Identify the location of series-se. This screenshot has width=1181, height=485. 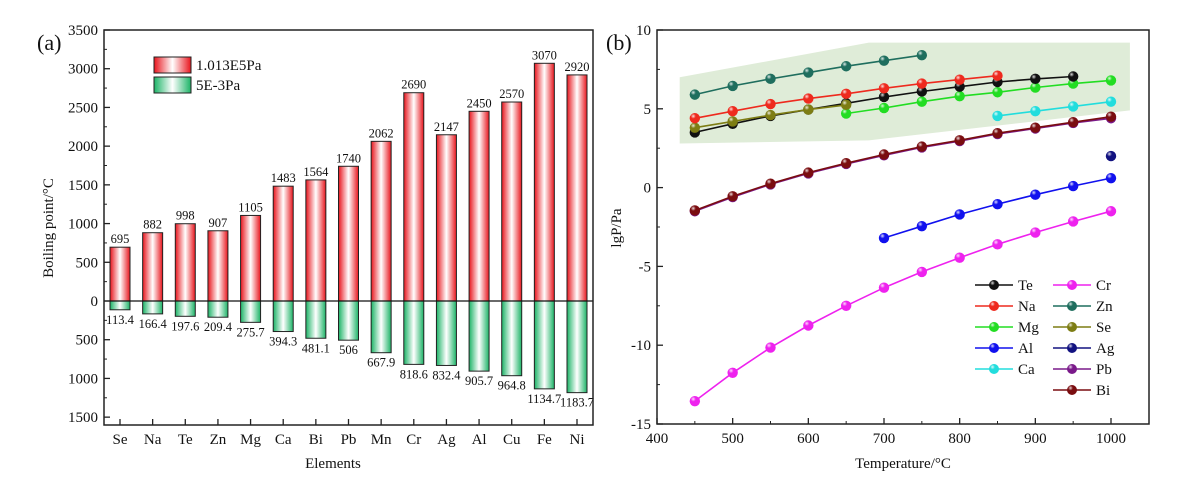
(770, 116).